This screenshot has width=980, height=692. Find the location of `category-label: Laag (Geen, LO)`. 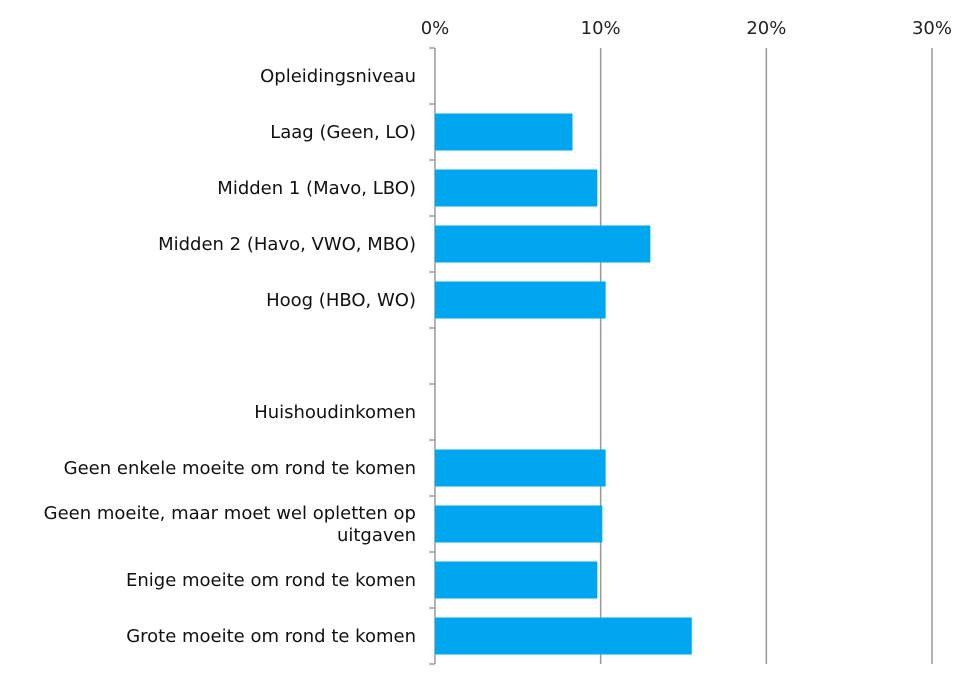

category-label: Laag (Geen, LO) is located at coordinates (343, 132).